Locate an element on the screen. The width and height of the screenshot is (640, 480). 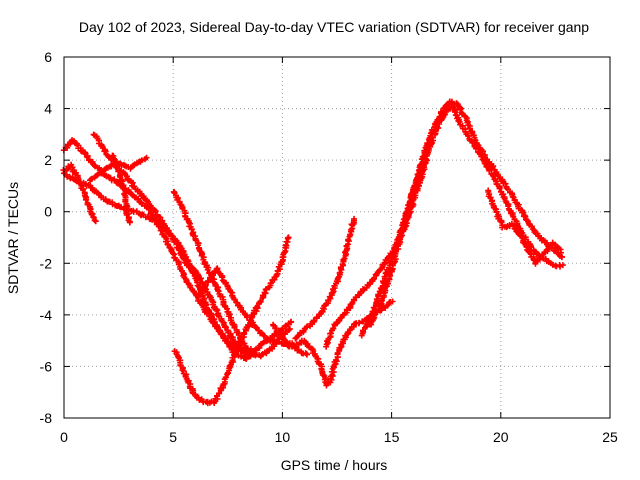
x-tick-label: 20 is located at coordinates (501, 437).